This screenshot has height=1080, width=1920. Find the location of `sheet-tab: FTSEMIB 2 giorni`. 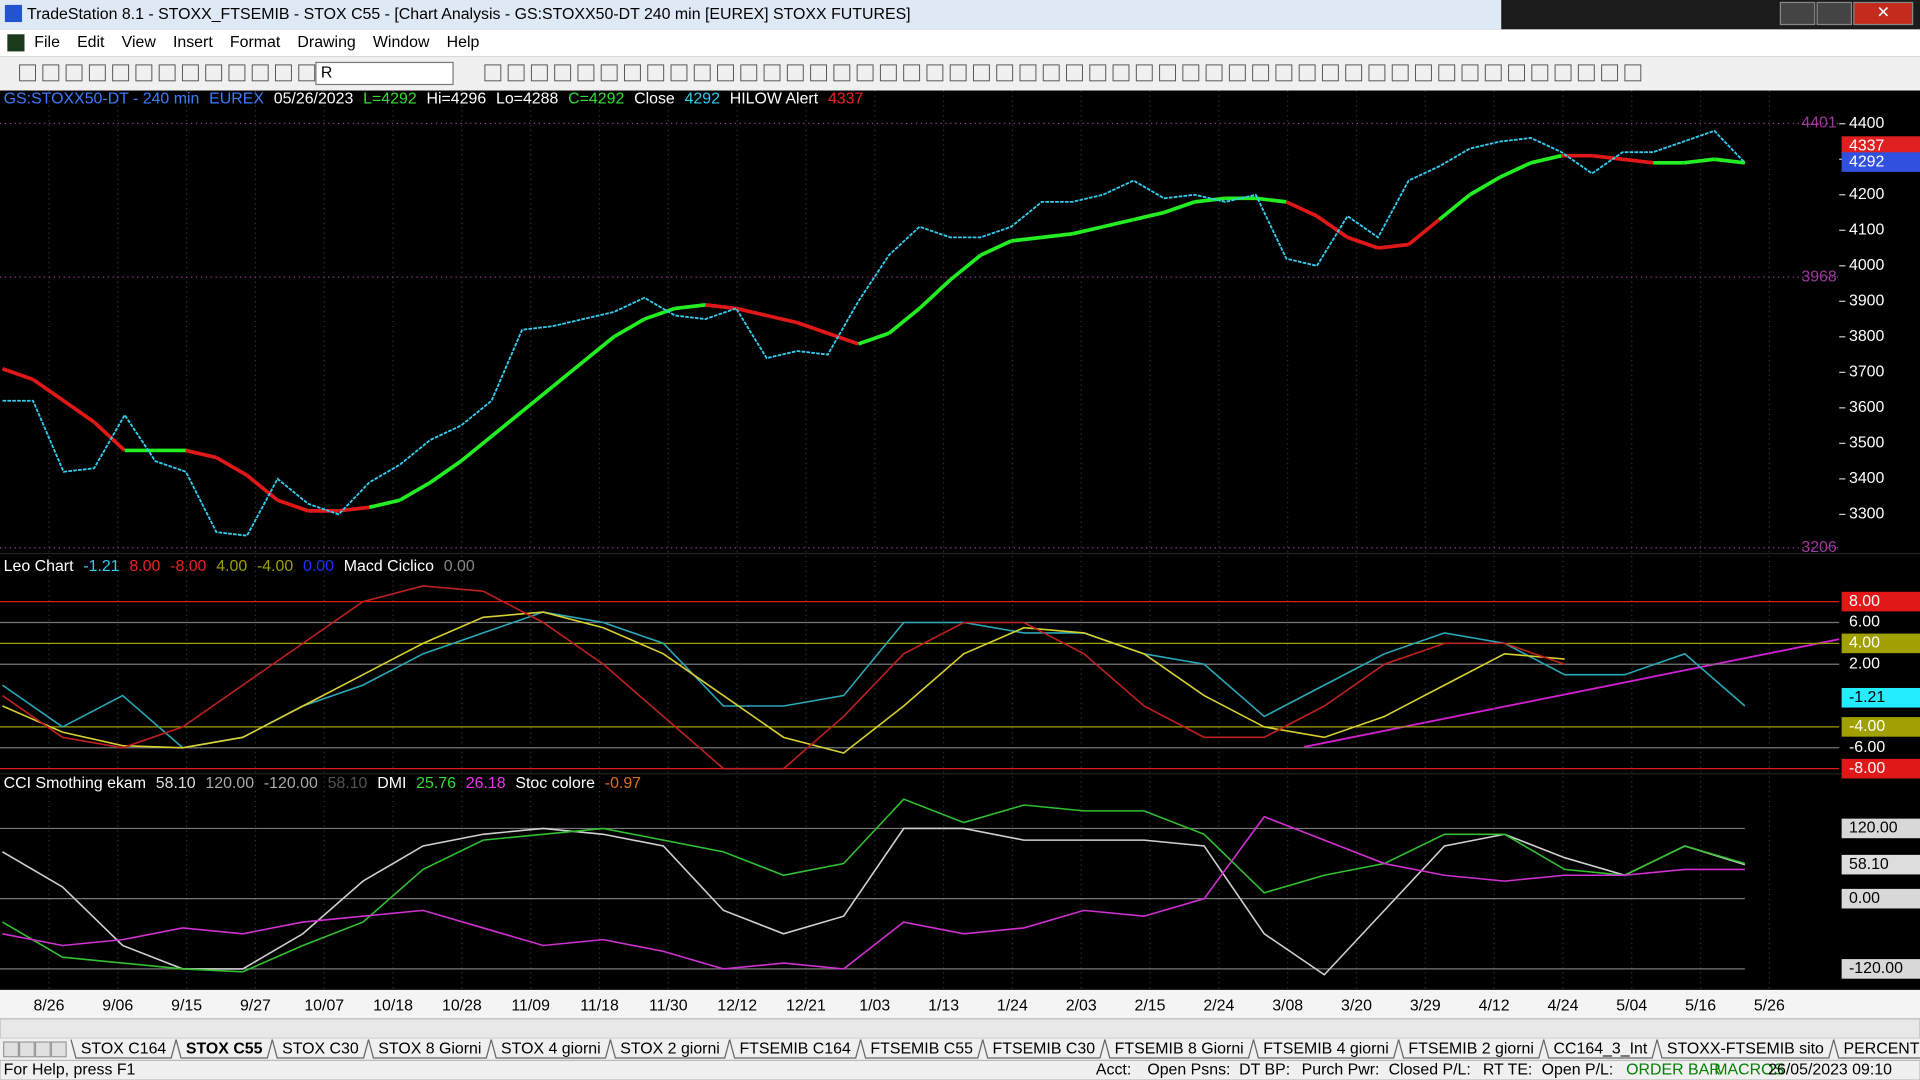

sheet-tab: FTSEMIB 2 giorni is located at coordinates (1471, 1049).